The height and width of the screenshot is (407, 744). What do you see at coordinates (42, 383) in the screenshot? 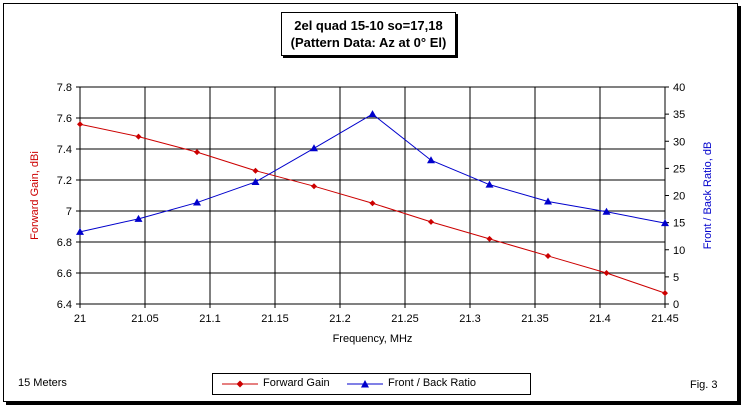
I see `band-note: 15 Meters` at bounding box center [42, 383].